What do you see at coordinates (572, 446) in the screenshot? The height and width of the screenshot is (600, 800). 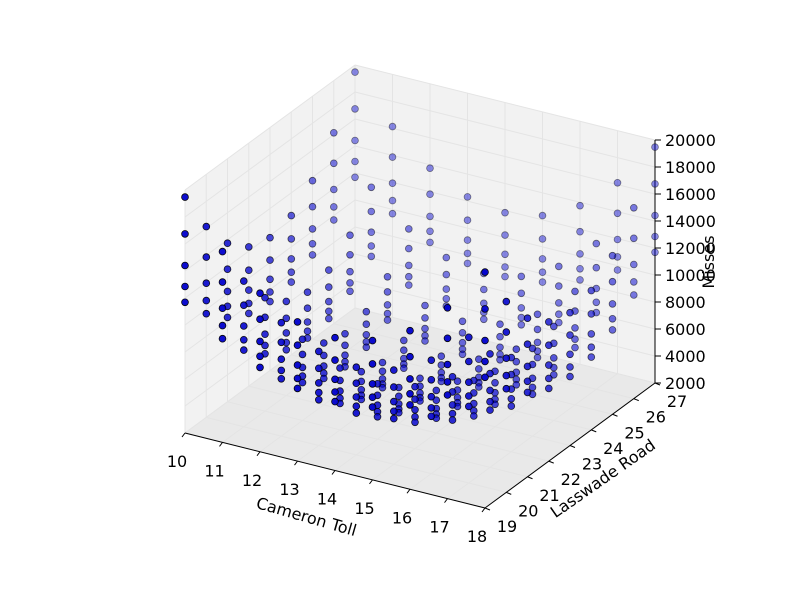 I see `y-tick-mark` at bounding box center [572, 446].